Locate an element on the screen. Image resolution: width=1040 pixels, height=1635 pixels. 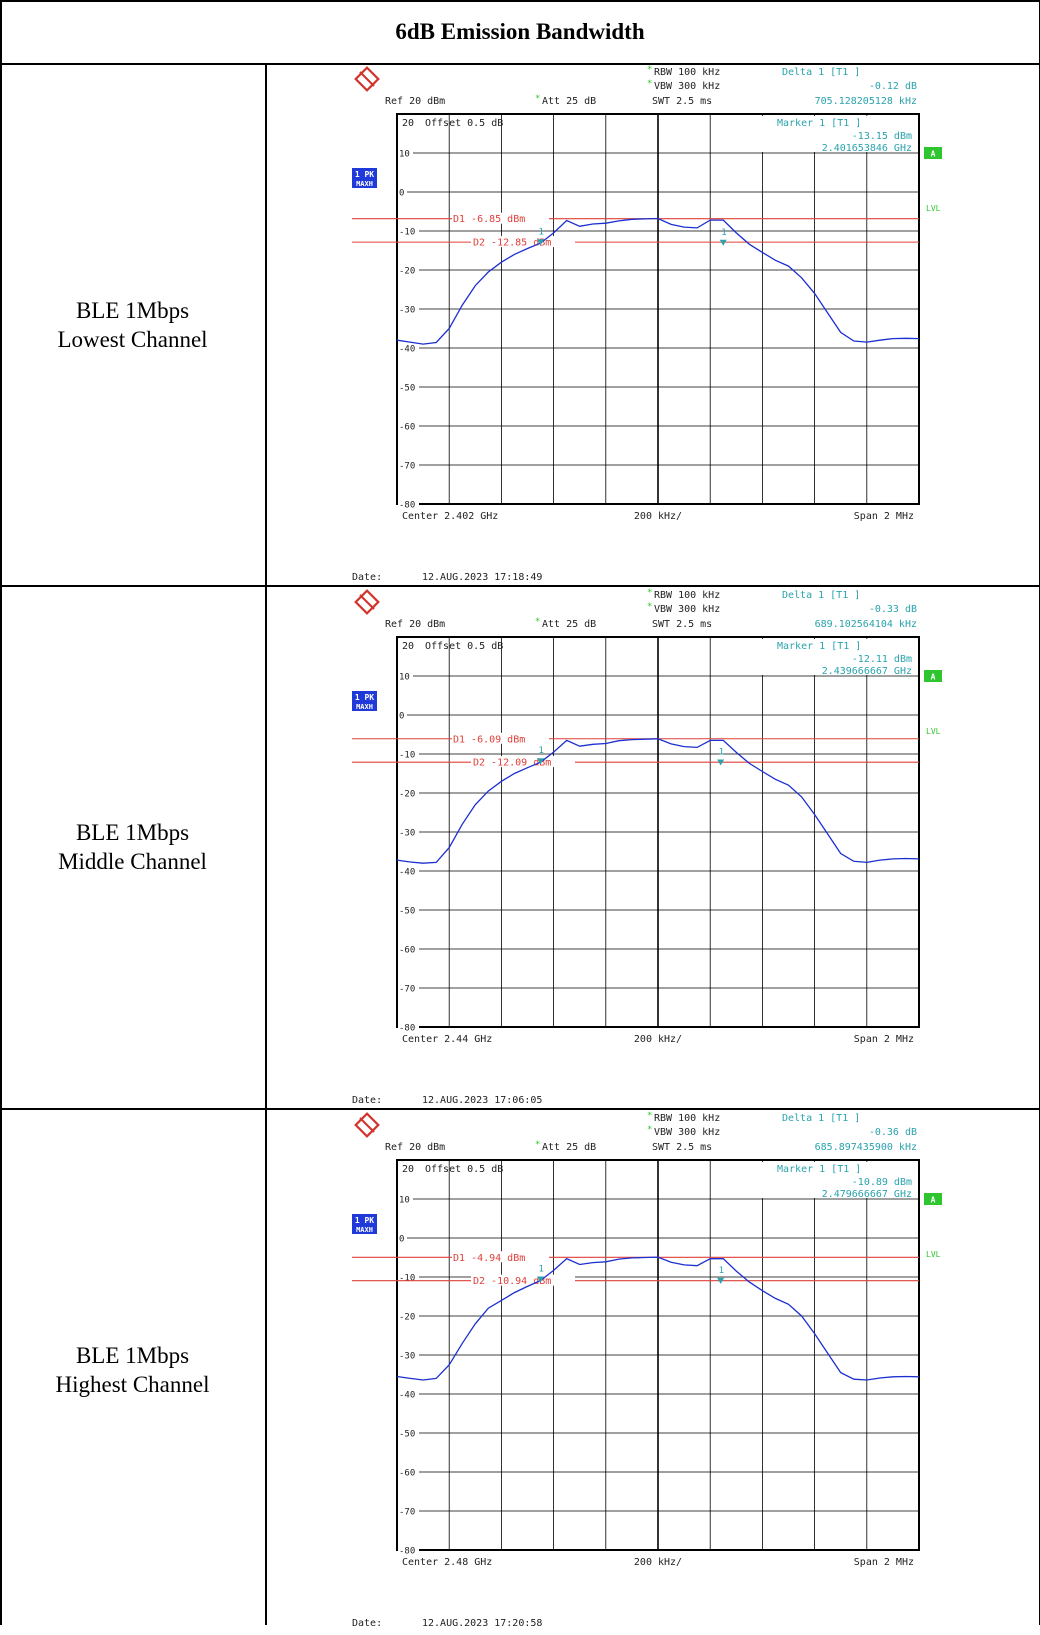
row-label-line2: Highest Channel is located at coordinates (132, 1384).